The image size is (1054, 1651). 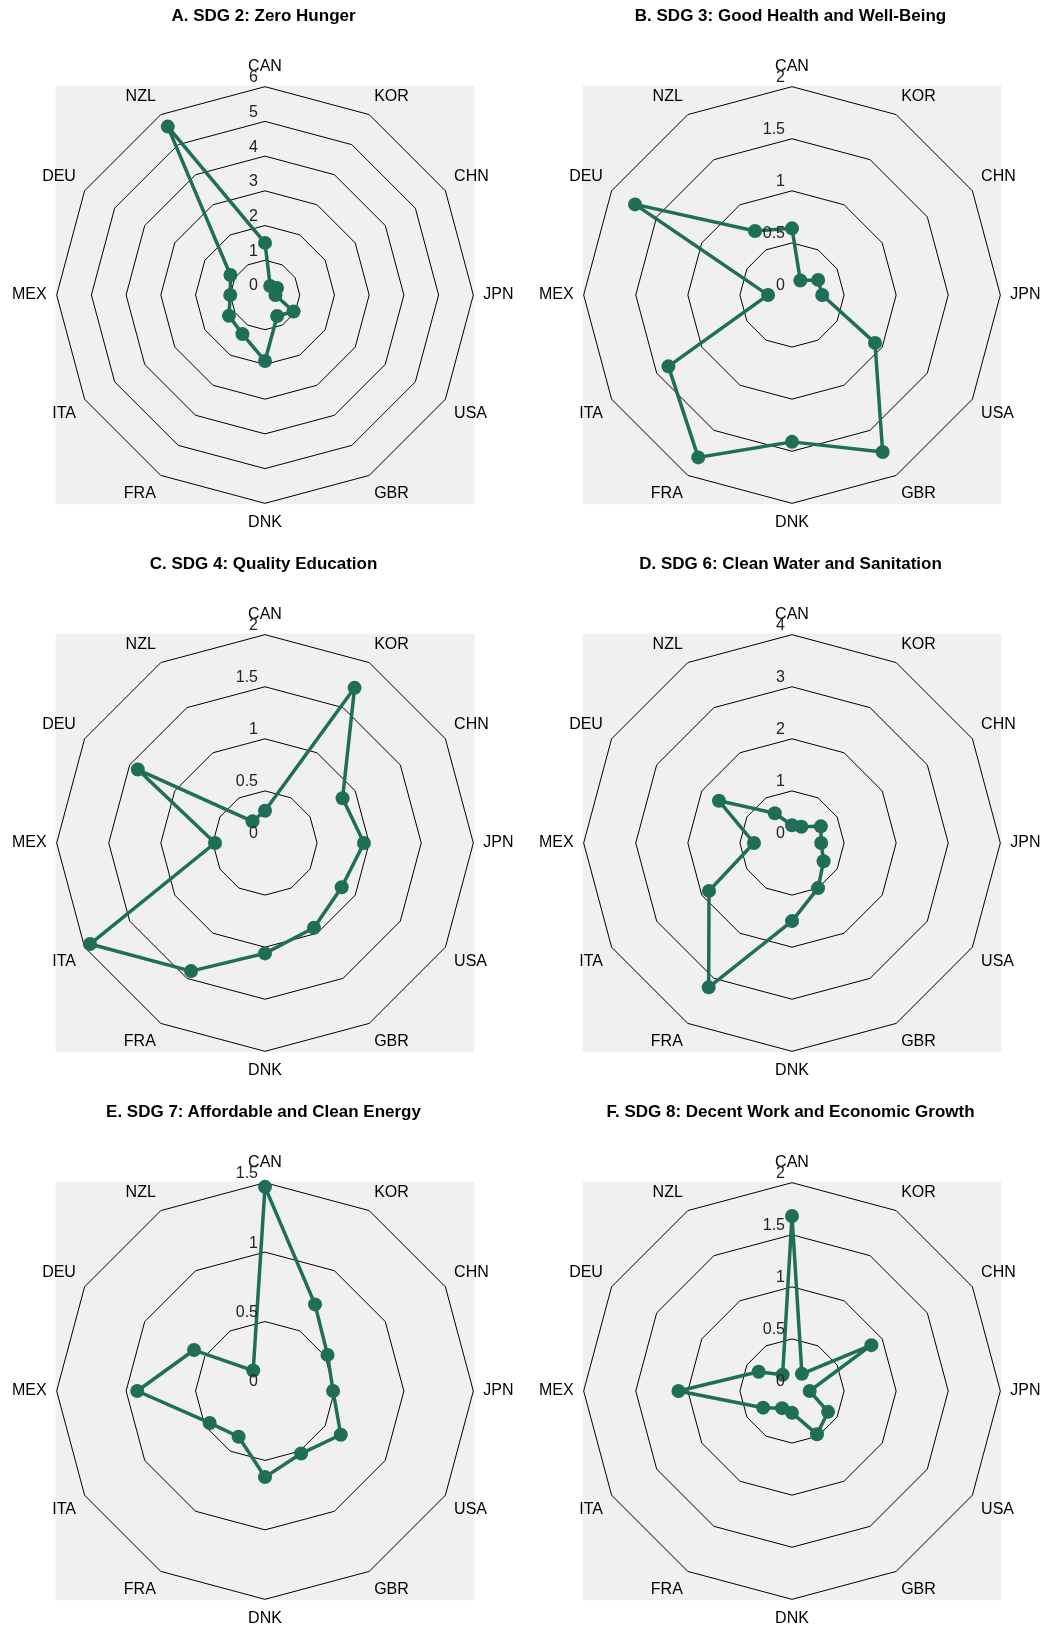 What do you see at coordinates (263, 563) in the screenshot?
I see `chart-title: C. SDG 4: Quality Education` at bounding box center [263, 563].